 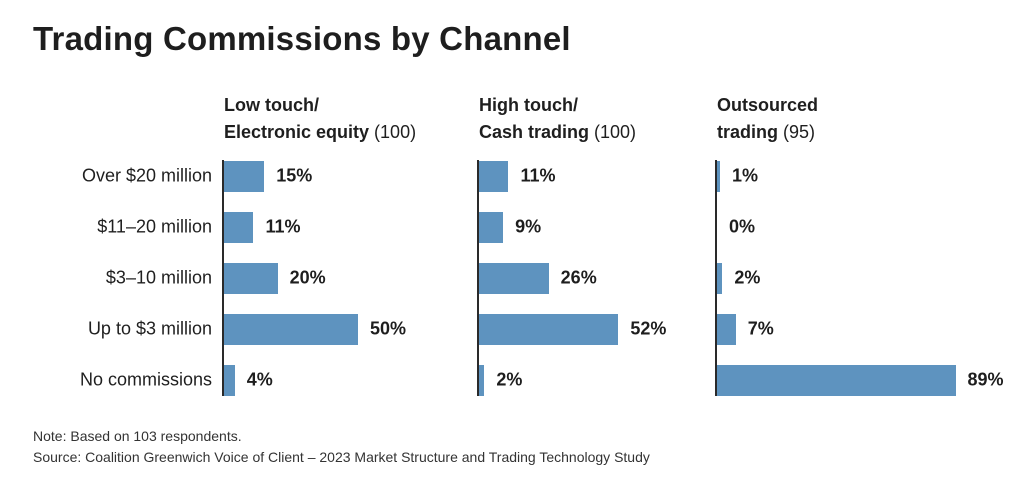 I want to click on data-label: 4%, so click(x=259, y=379).